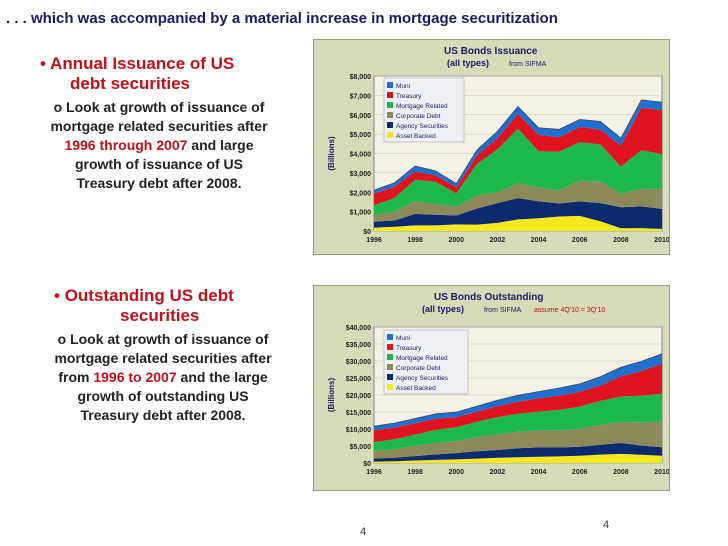 Image resolution: width=728 pixels, height=546 pixels. What do you see at coordinates (539, 240) in the screenshot?
I see `x-tick-label: 2004` at bounding box center [539, 240].